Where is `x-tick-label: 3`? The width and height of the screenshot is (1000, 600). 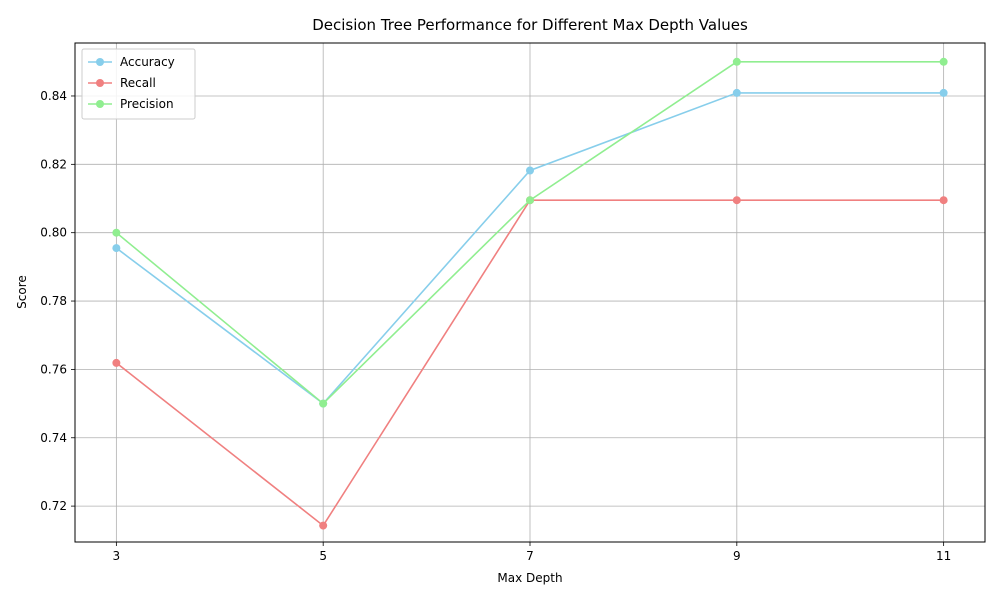
x-tick-label: 3 is located at coordinates (117, 556).